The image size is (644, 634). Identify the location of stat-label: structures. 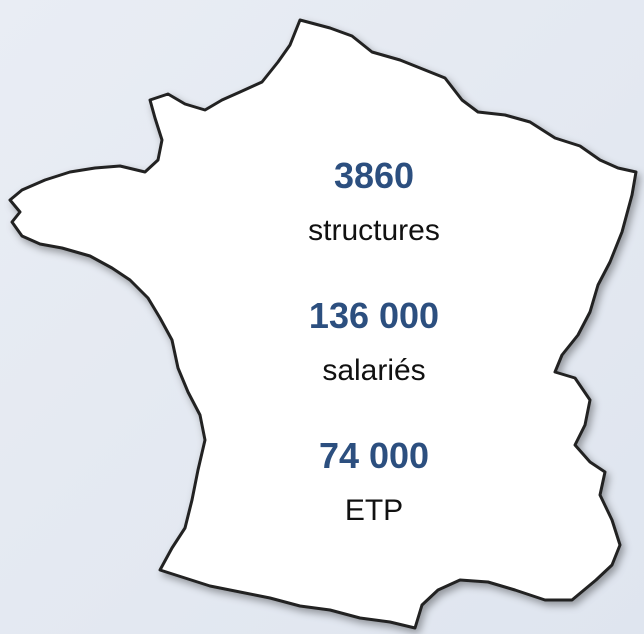
(374, 230).